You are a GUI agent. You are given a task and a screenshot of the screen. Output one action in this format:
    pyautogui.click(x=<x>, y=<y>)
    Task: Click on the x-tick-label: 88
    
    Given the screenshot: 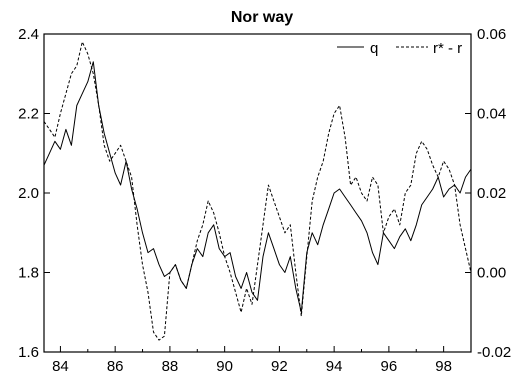 What is the action you would take?
    pyautogui.click(x=170, y=366)
    